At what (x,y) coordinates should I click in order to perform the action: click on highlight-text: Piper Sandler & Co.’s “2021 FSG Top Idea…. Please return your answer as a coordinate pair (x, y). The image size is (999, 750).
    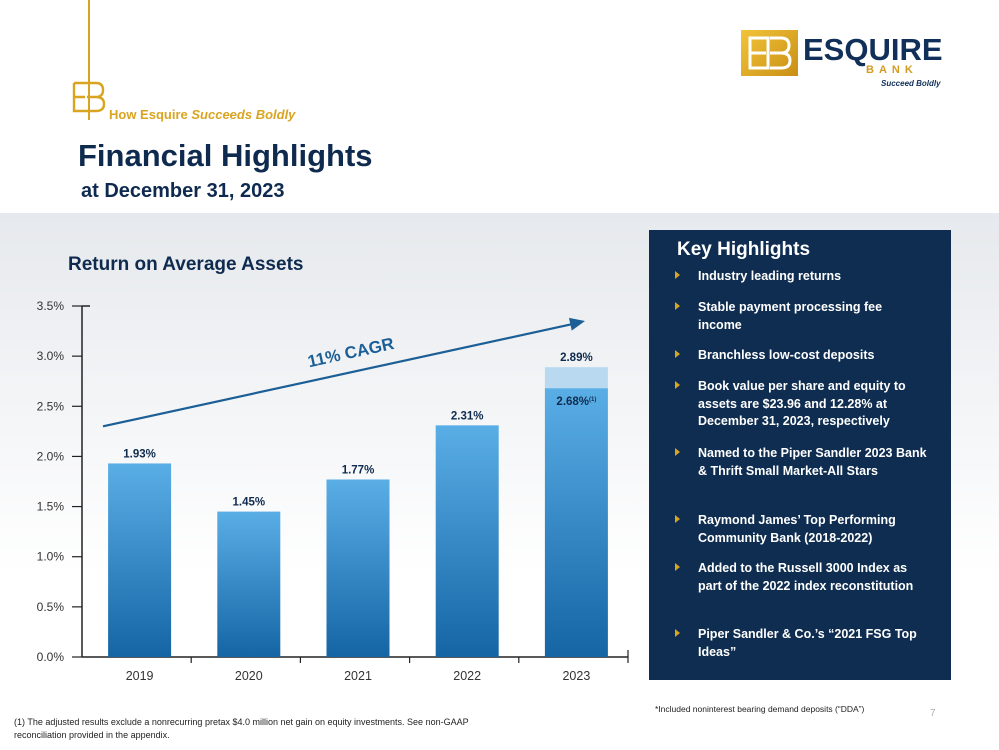
    Looking at the image, I should click on (807, 643).